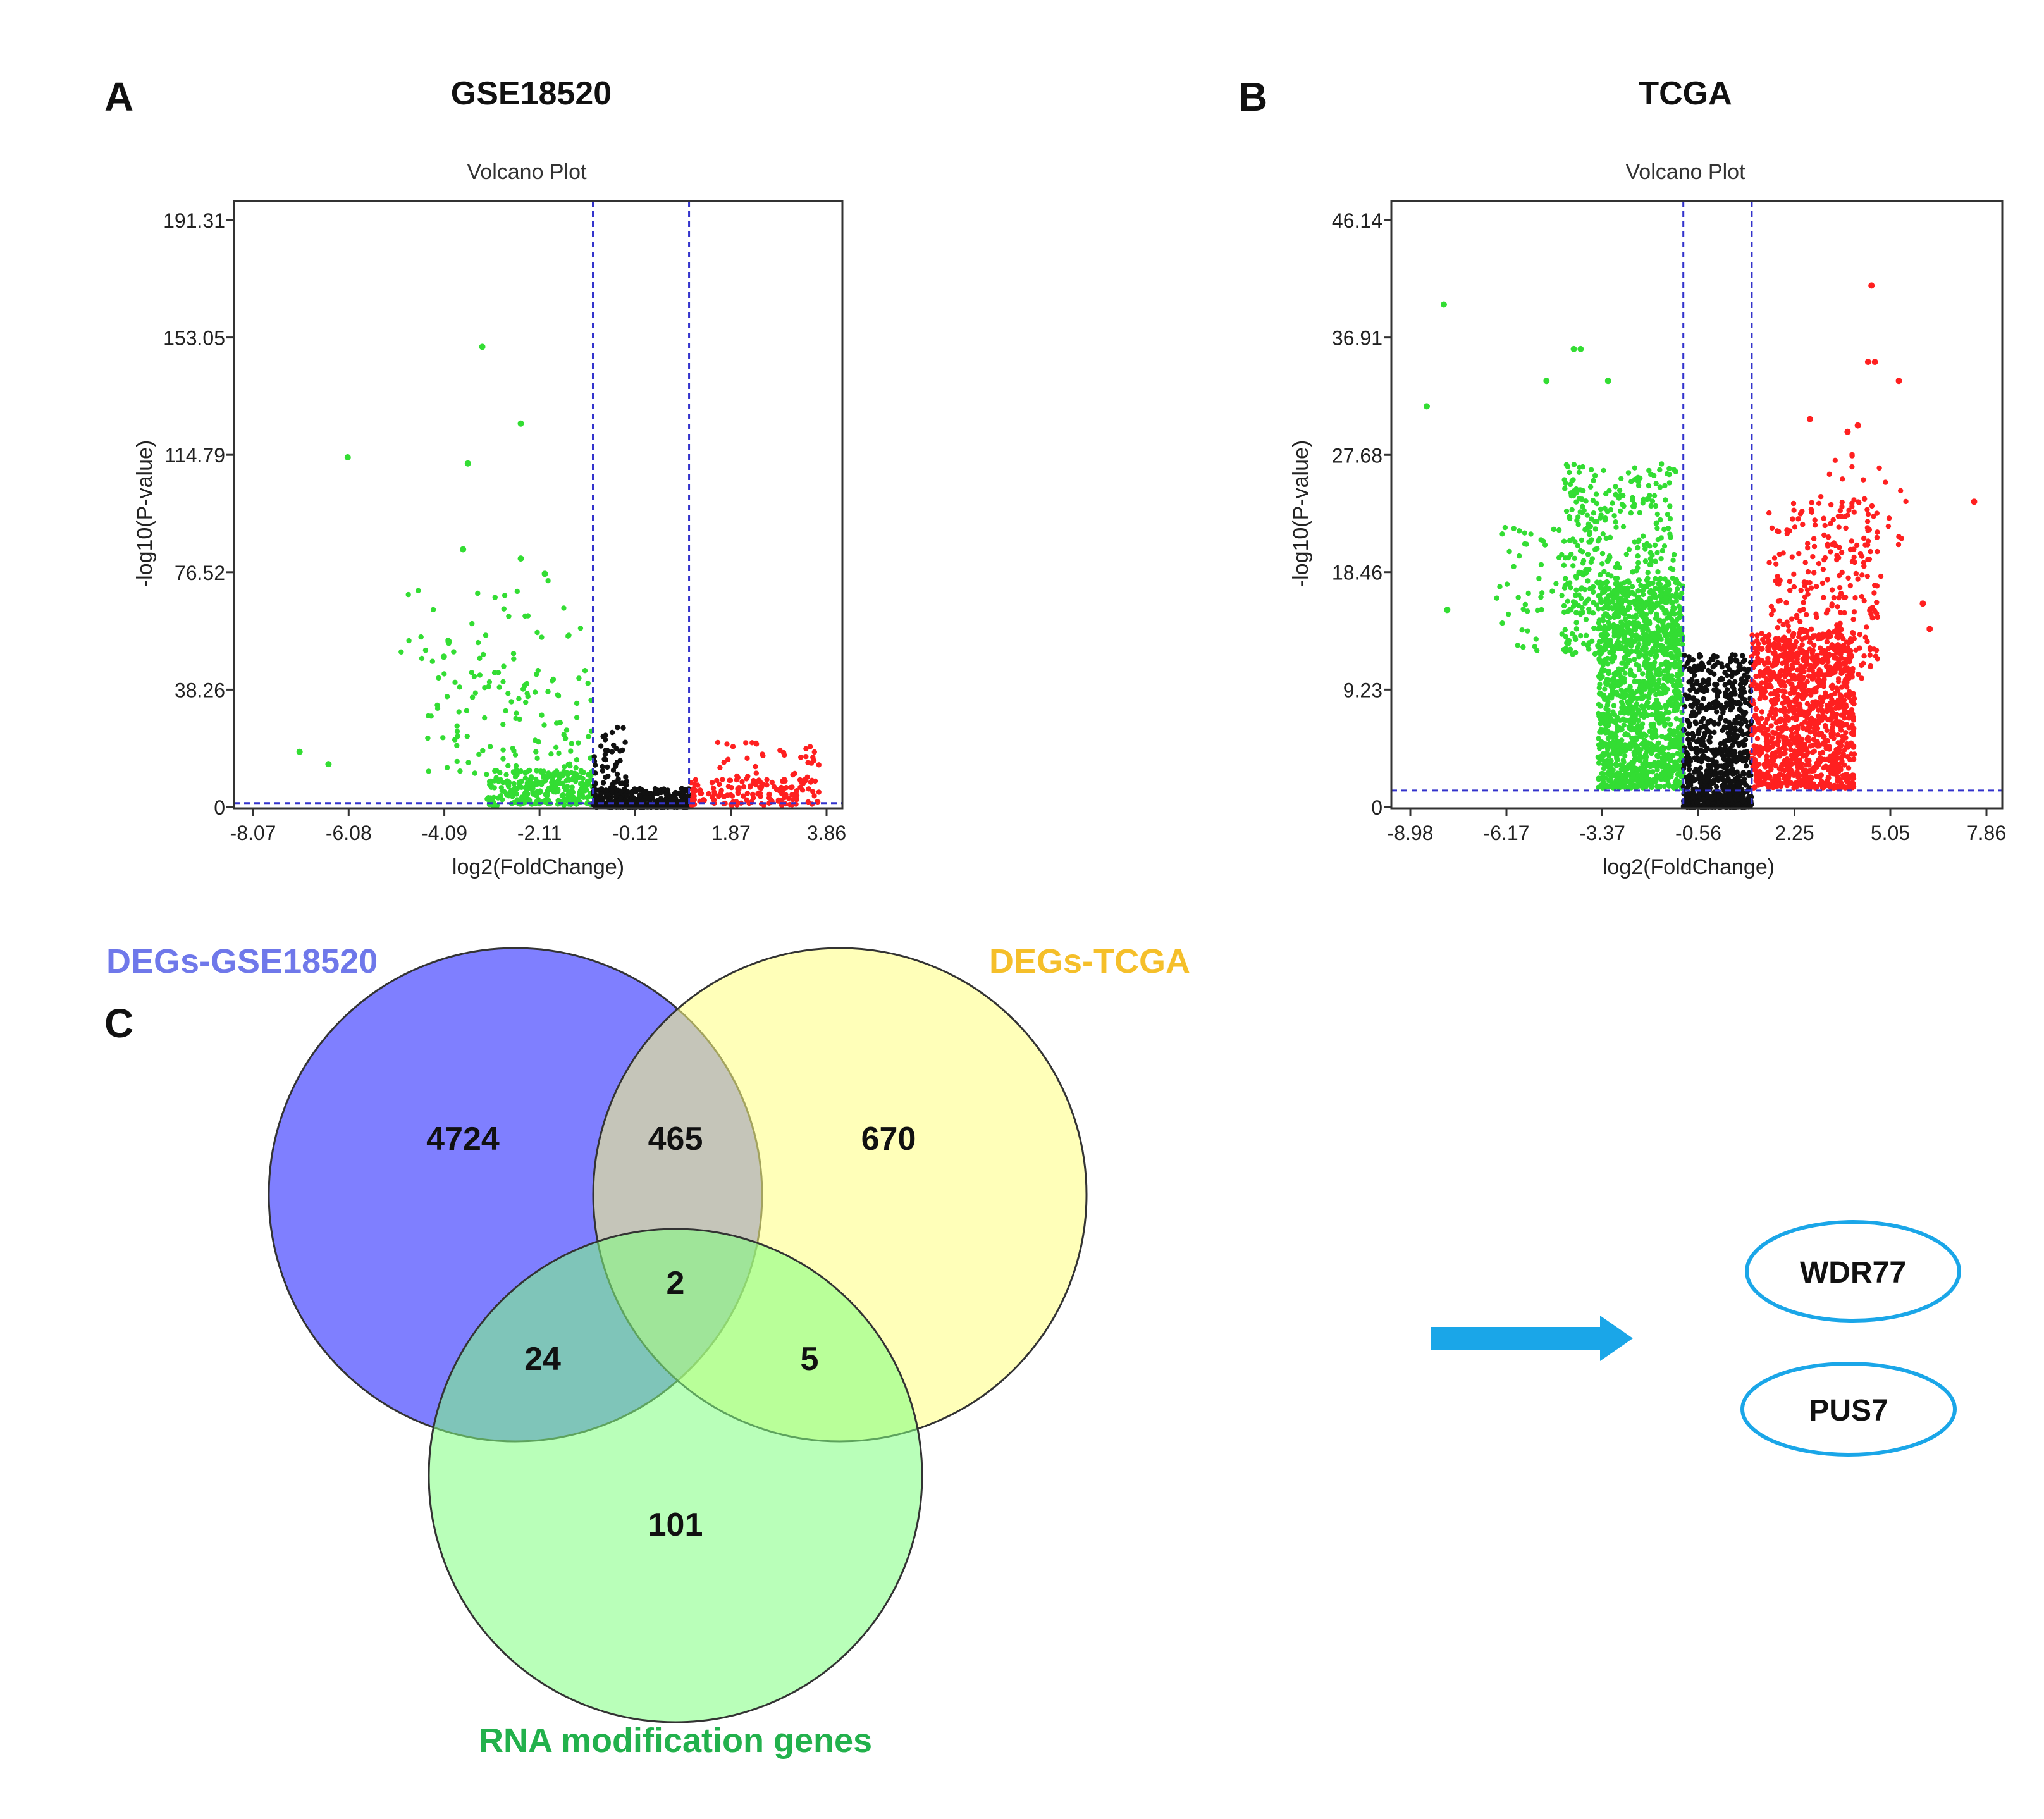  What do you see at coordinates (559, 576) in the screenshot?
I see `chart-a-marks` at bounding box center [559, 576].